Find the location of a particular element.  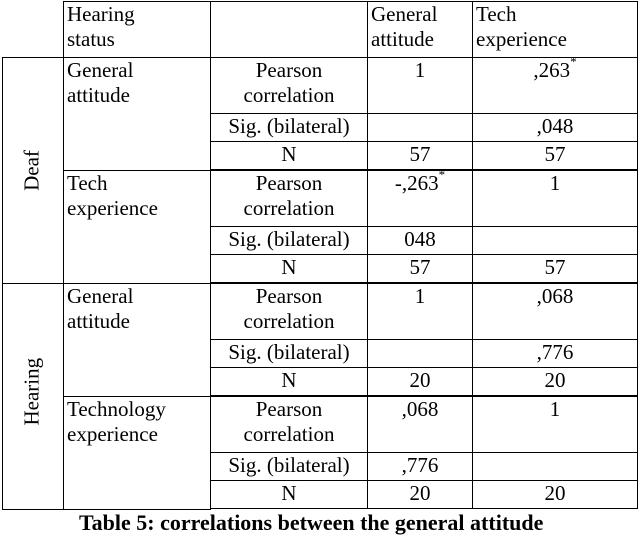

header-tech-experience: Tech experience is located at coordinates (555, 29).